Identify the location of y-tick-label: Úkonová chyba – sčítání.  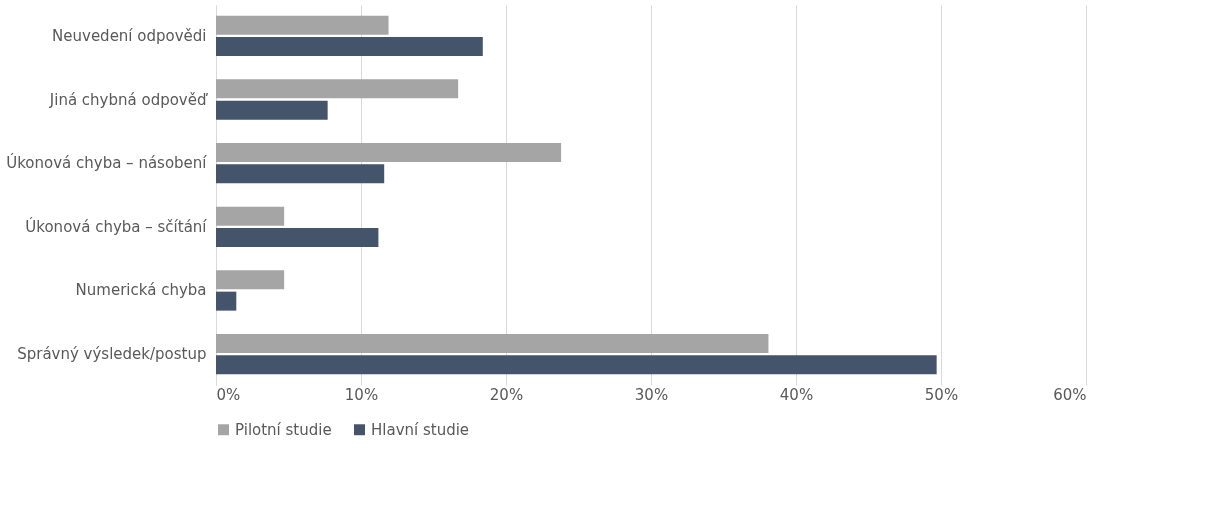
(116, 226).